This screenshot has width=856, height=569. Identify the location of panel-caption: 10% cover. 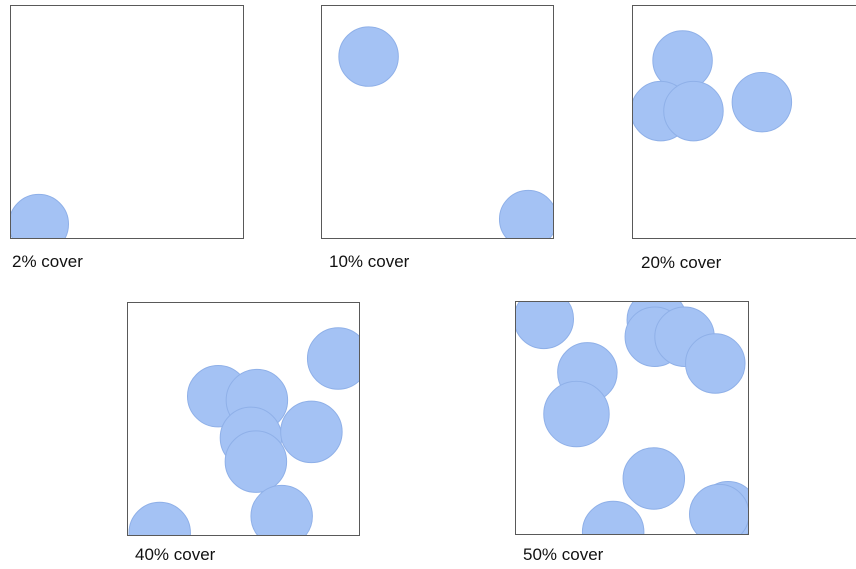
(369, 261).